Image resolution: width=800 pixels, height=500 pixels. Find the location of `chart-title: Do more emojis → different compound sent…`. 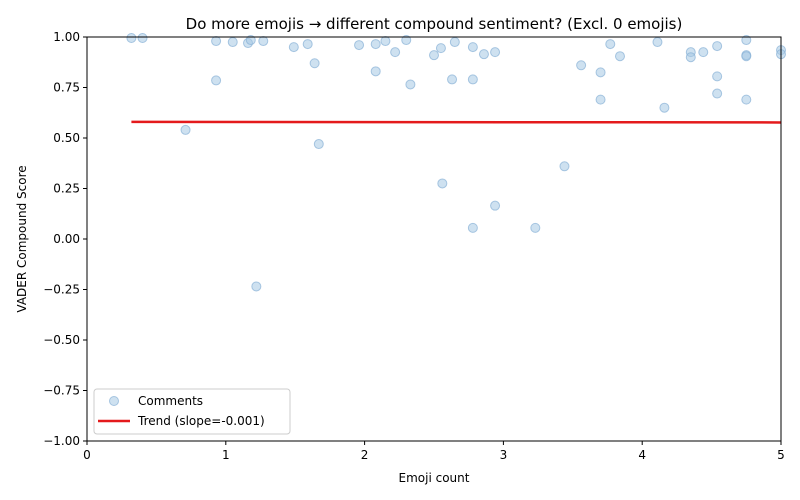

chart-title: Do more emojis → different compound sent… is located at coordinates (434, 24).